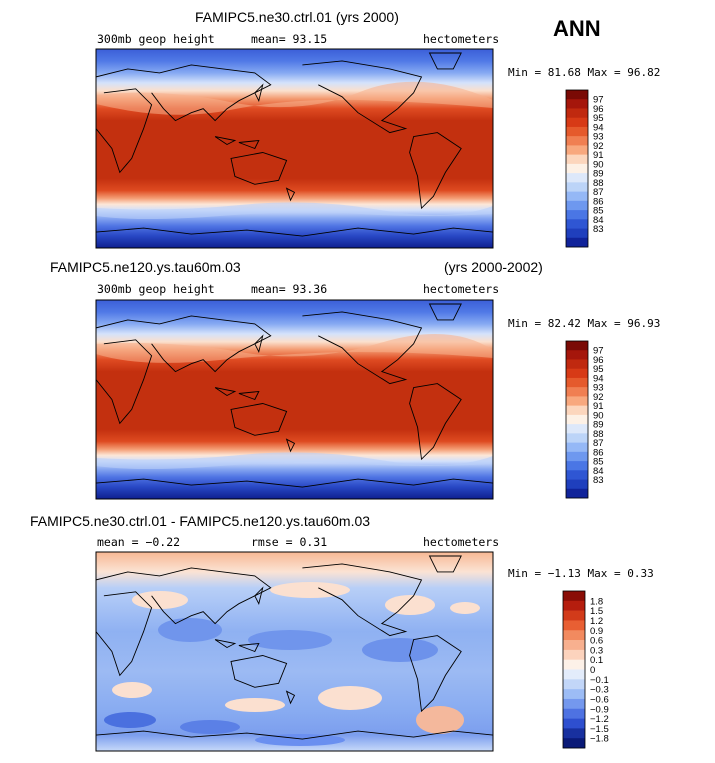 The image size is (715, 763). I want to click on panel1-title: FAMIPC5.ne30.ctrl.01 (yrs 2000), so click(297, 17).